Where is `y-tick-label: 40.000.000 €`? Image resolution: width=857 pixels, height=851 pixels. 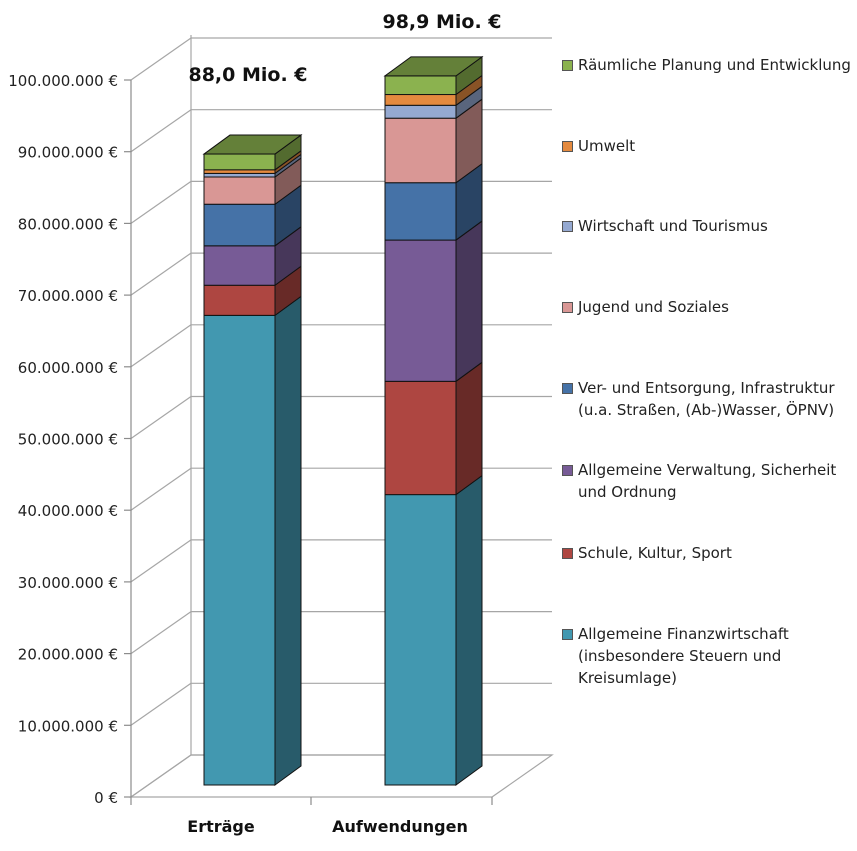 y-tick-label: 40.000.000 € is located at coordinates (68, 511).